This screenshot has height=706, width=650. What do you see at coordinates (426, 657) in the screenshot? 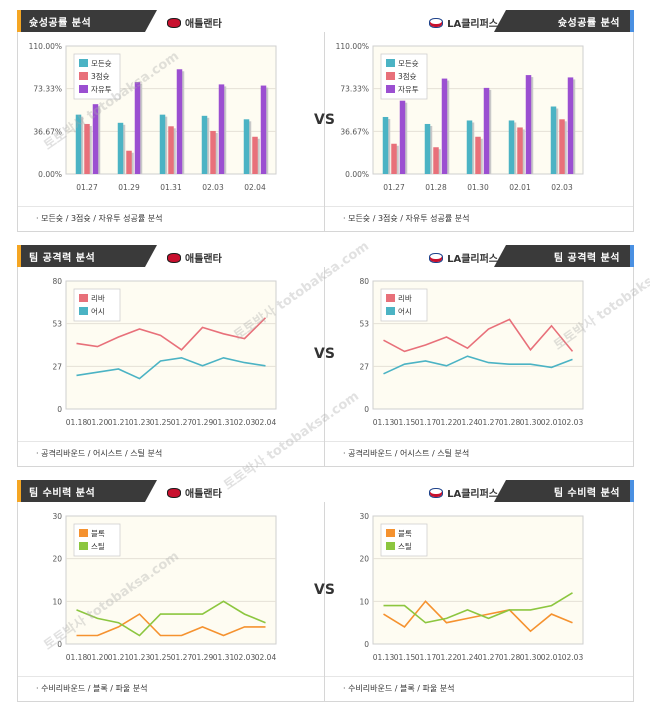
I see `x-tick-label: 01.17` at bounding box center [426, 657].